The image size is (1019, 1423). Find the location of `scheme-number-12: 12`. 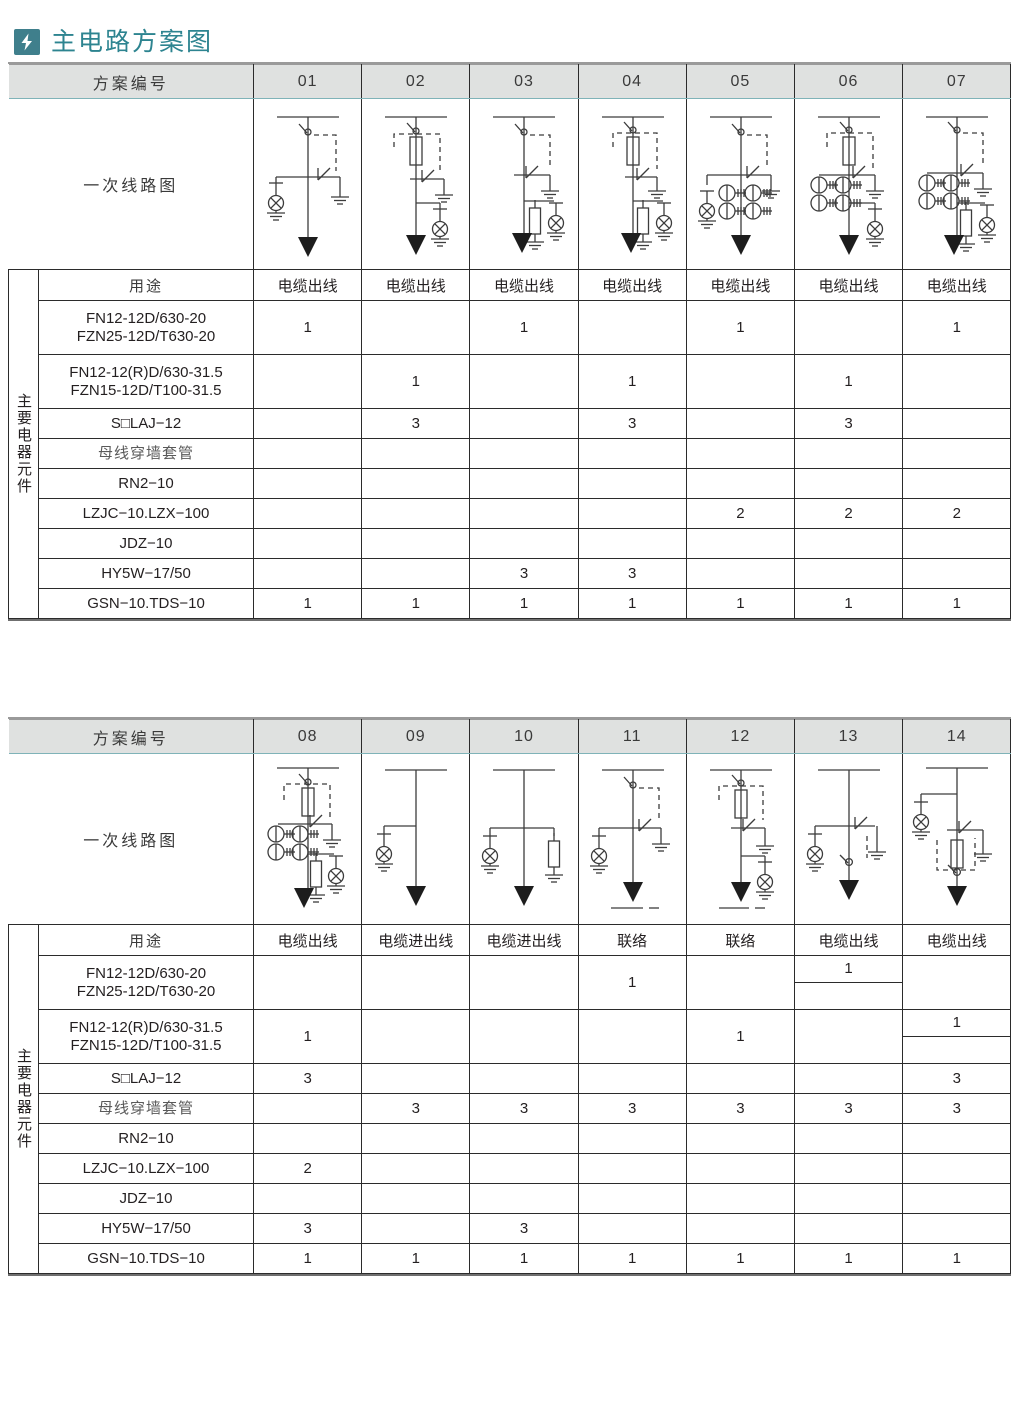

scheme-number-12: 12 is located at coordinates (740, 736).